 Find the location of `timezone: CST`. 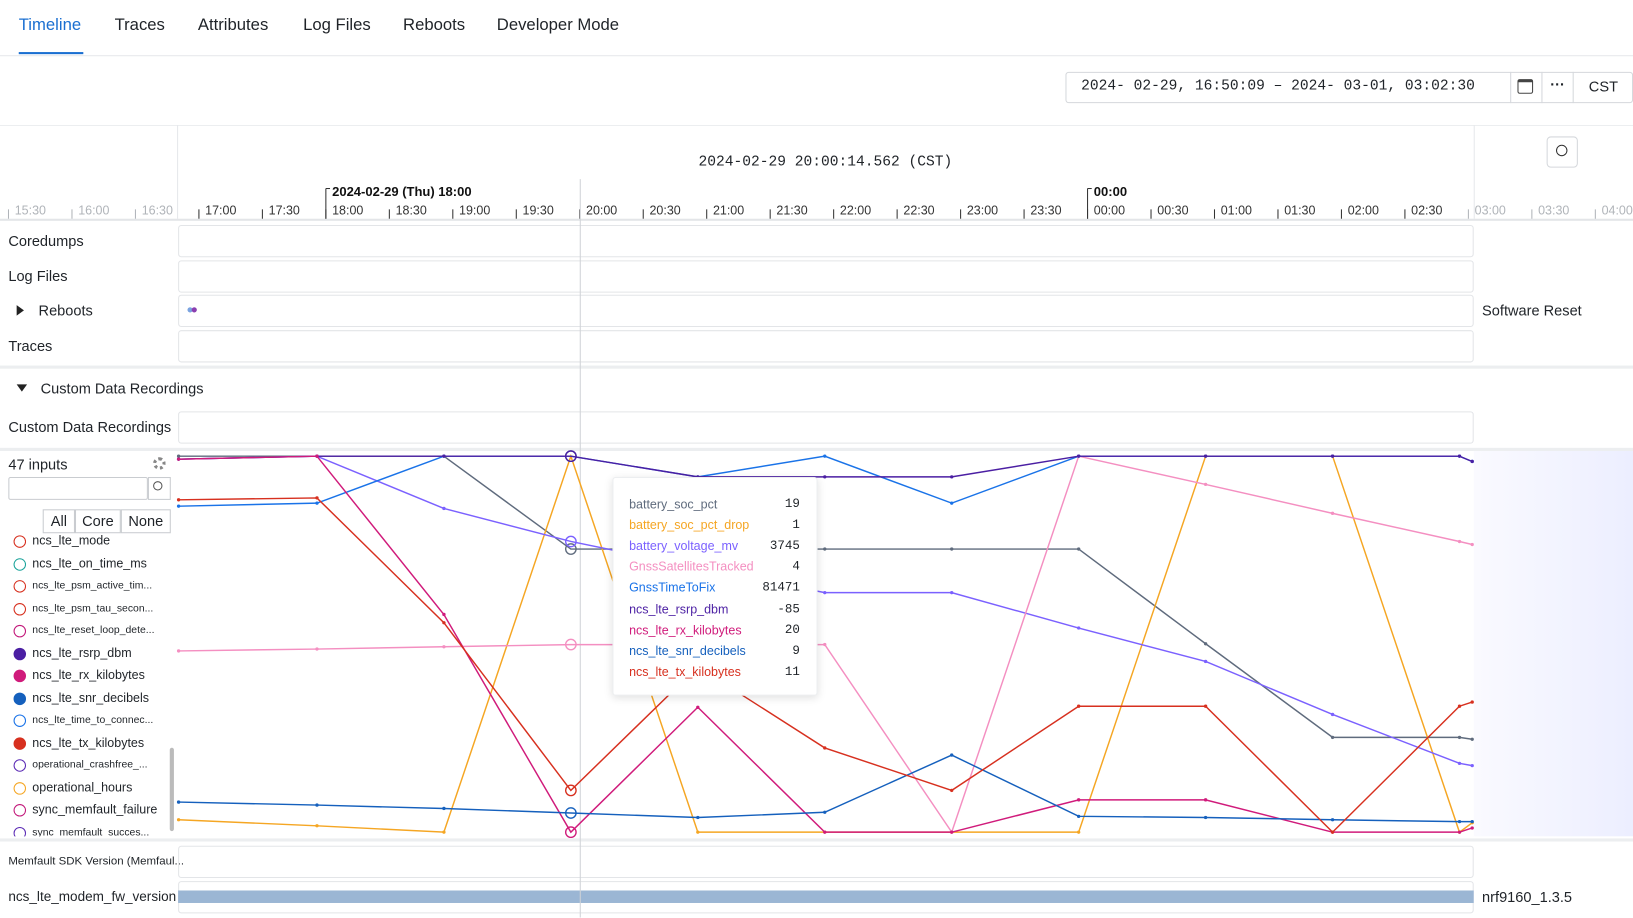

timezone: CST is located at coordinates (1602, 87).